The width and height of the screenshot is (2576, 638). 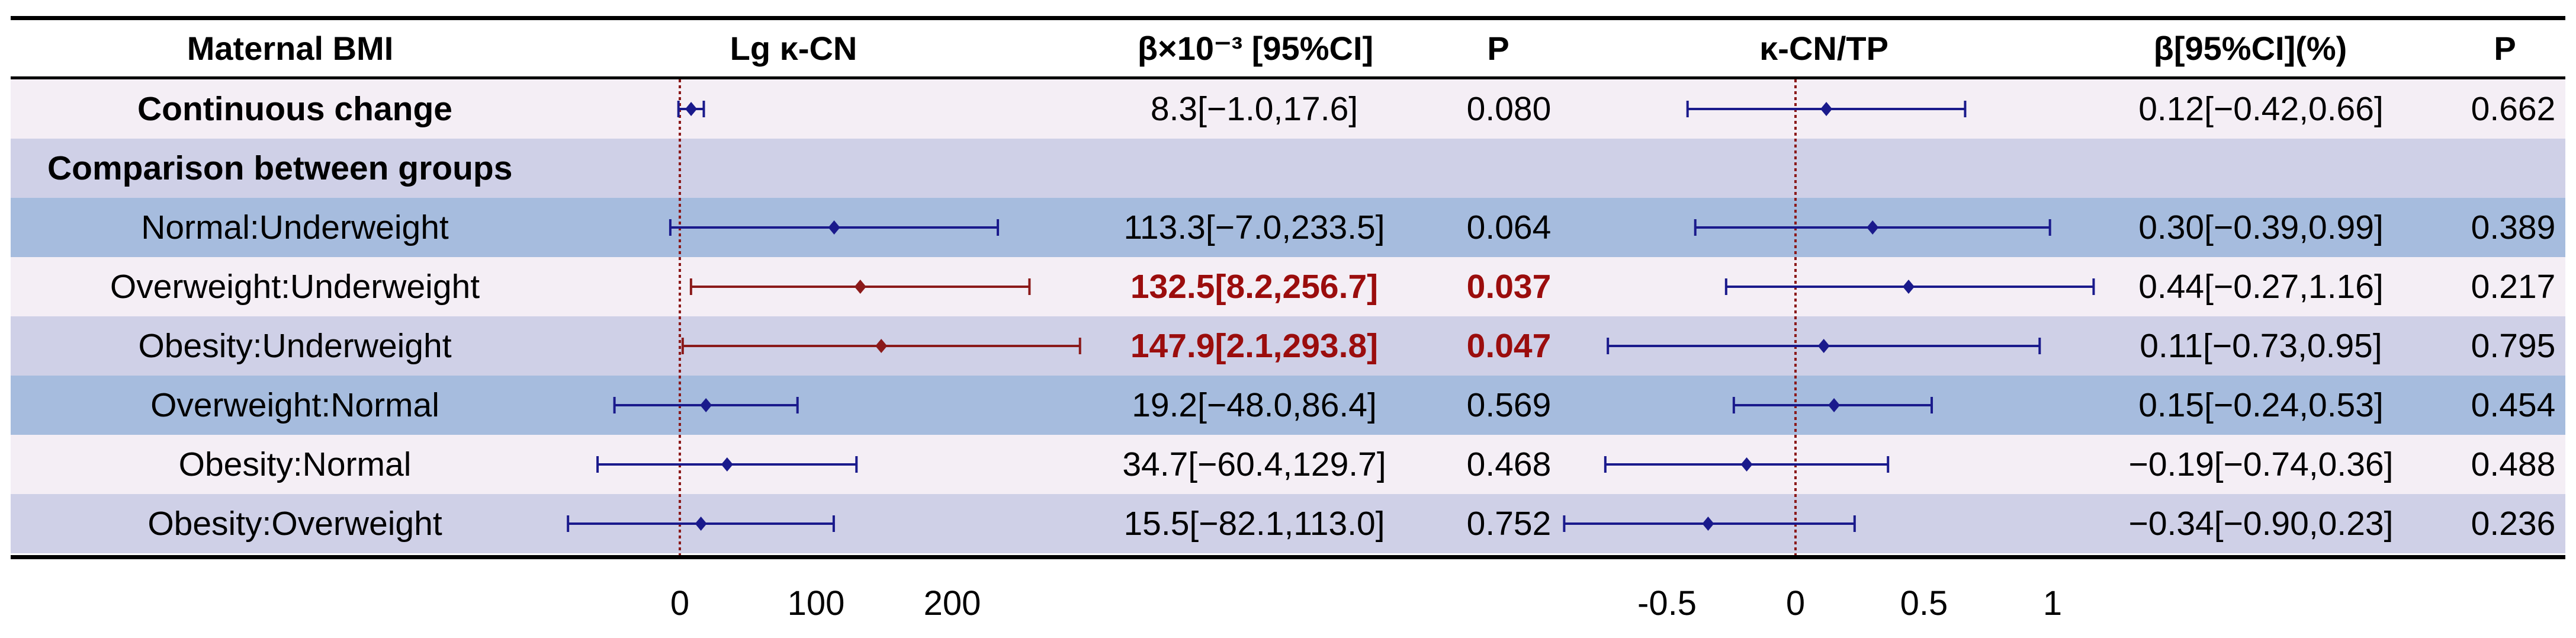 I want to click on header-beta-ci-1: β×10⁻³ [95%CI], so click(x=1256, y=48).